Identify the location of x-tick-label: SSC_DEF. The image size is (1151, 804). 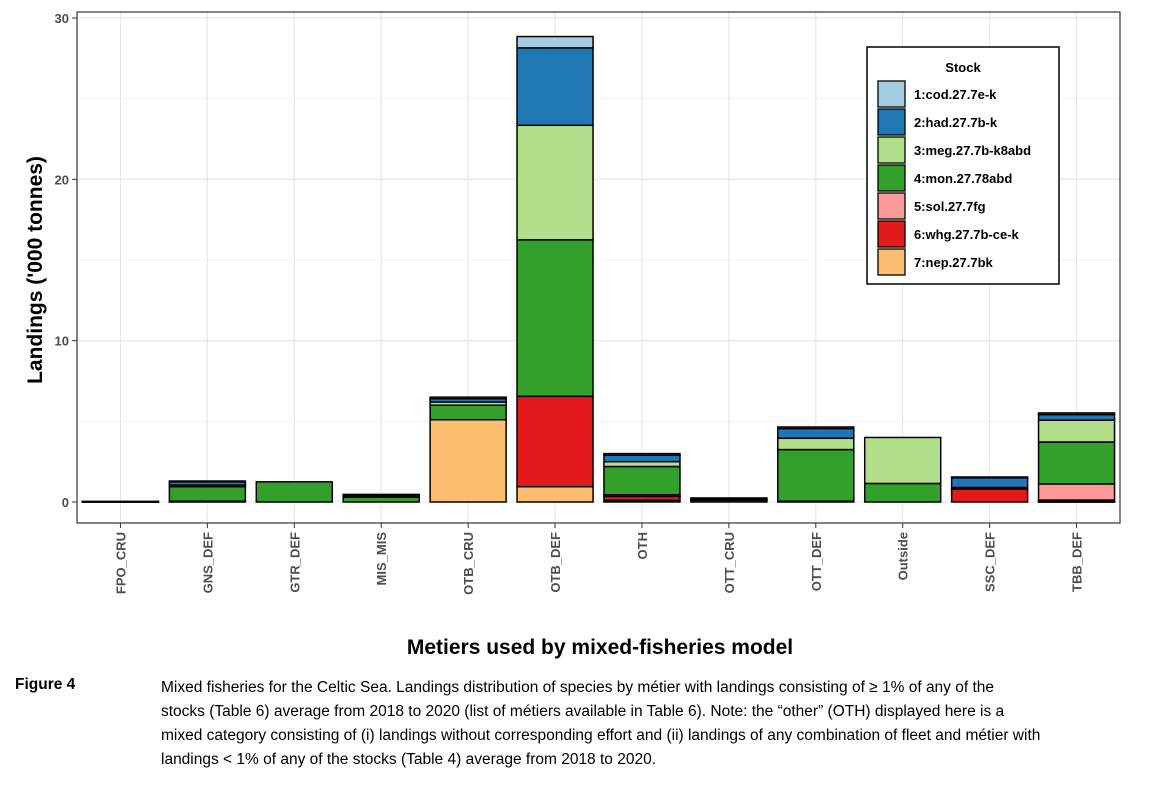
(990, 562).